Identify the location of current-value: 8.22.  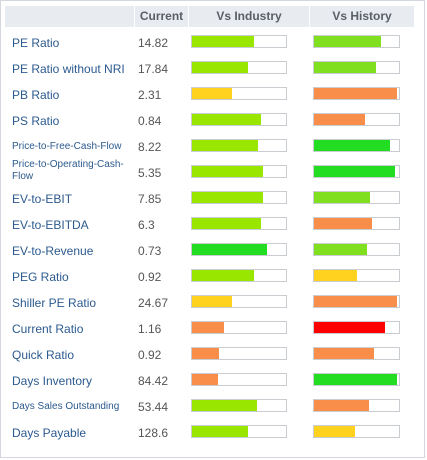
(150, 147).